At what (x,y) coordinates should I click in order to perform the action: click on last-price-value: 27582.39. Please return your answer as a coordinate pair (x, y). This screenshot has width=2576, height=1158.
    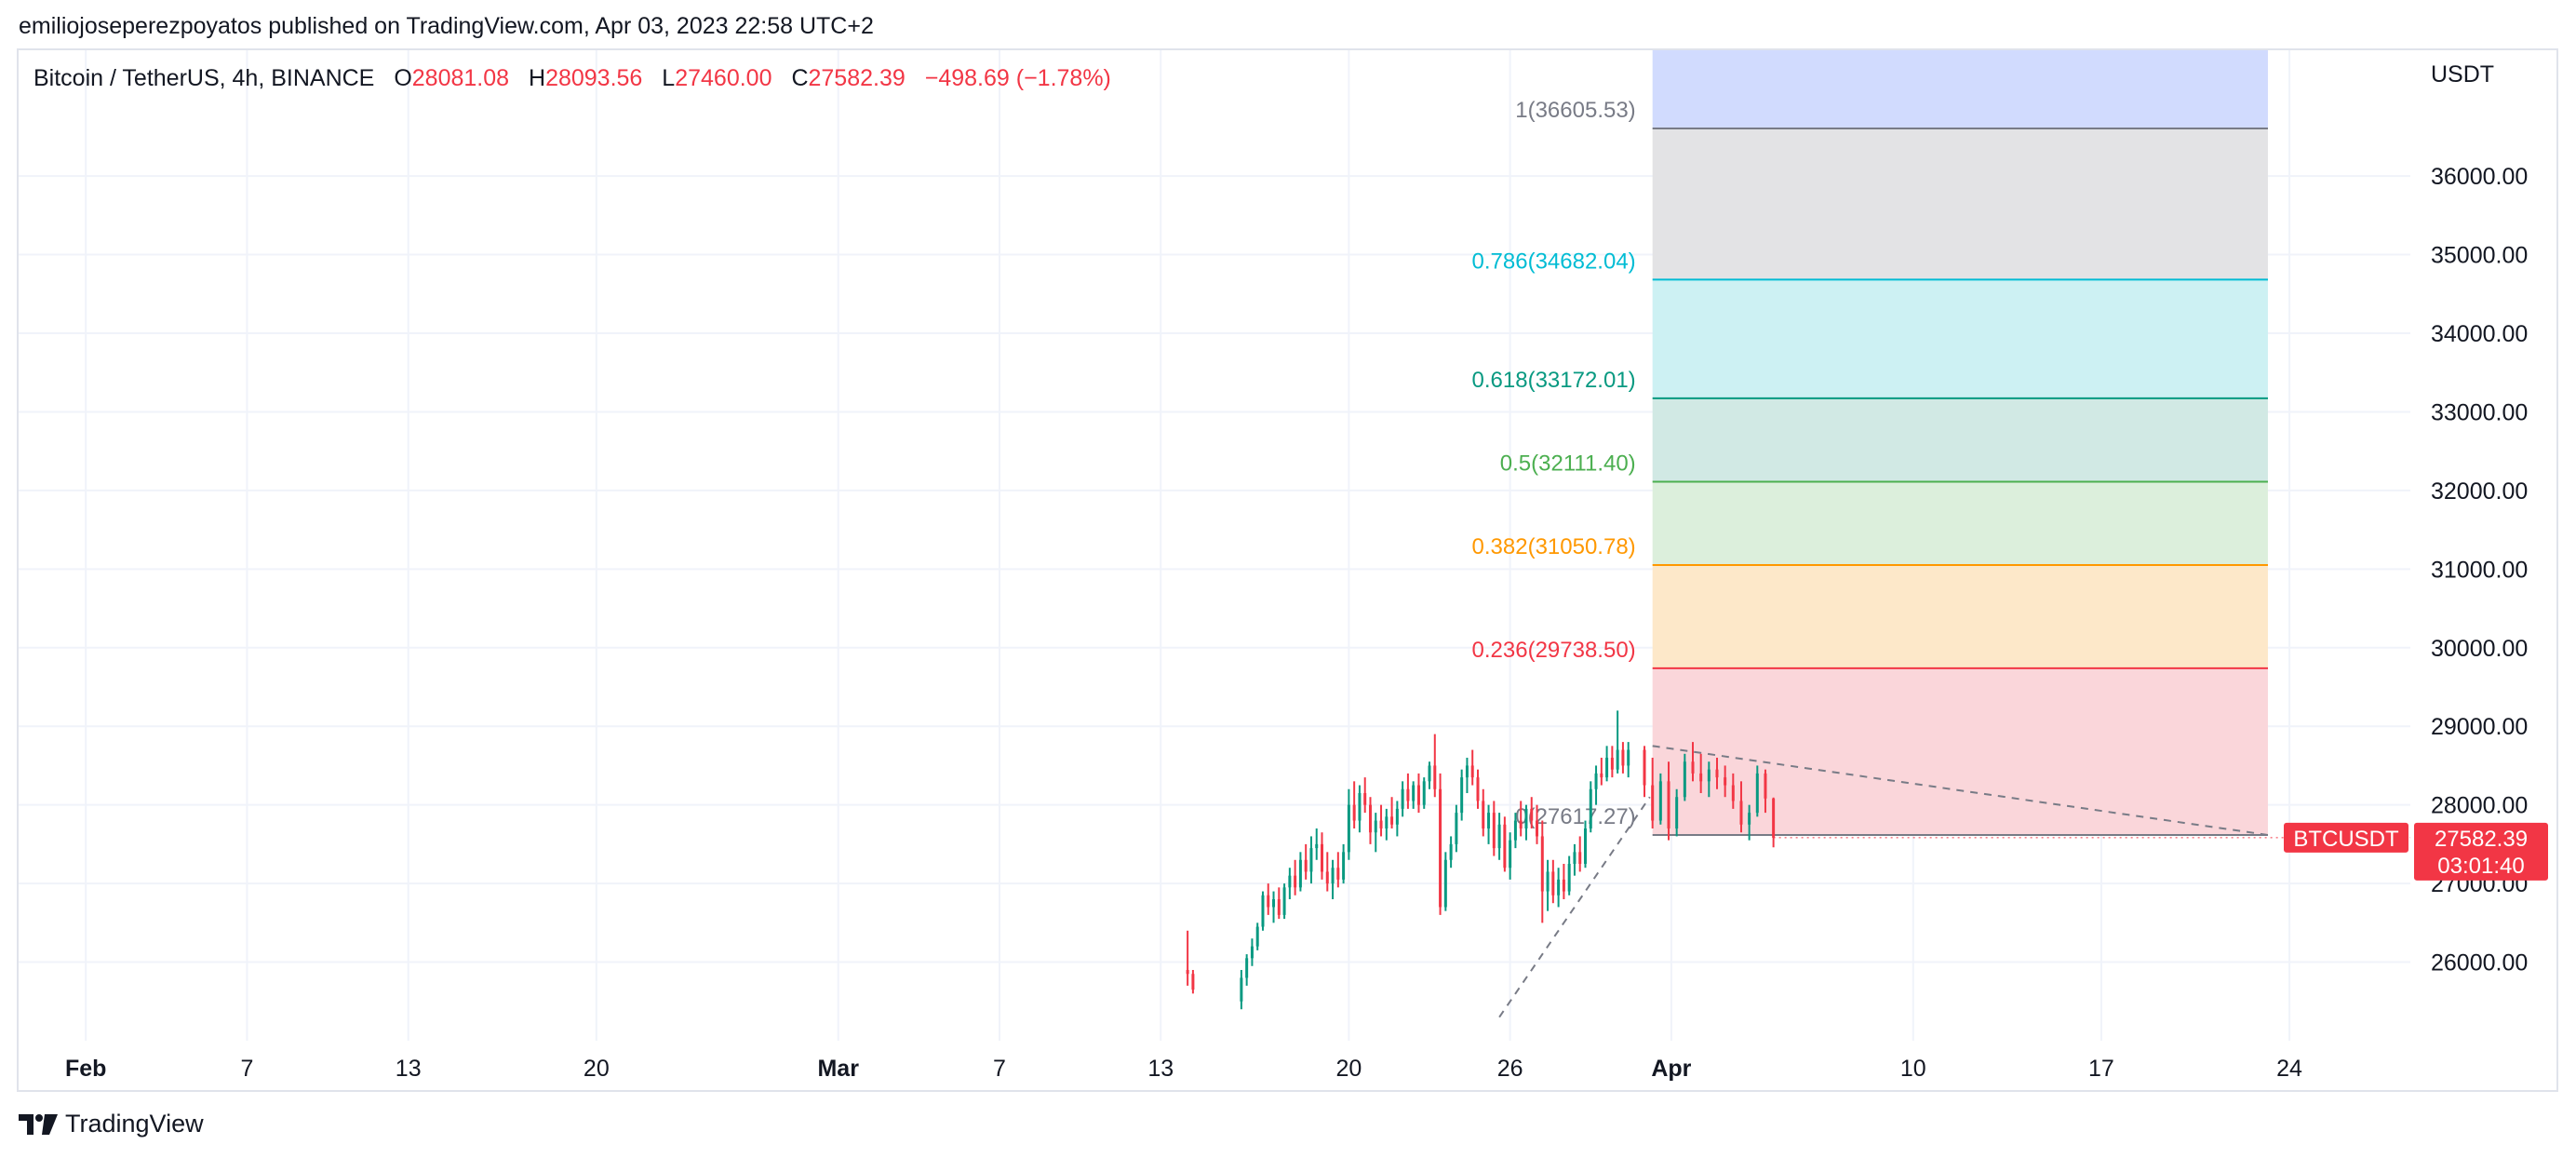
    Looking at the image, I should click on (2481, 839).